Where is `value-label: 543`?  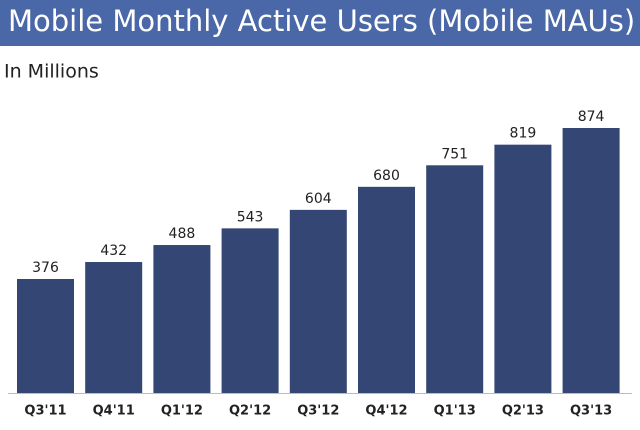
value-label: 543 is located at coordinates (250, 217).